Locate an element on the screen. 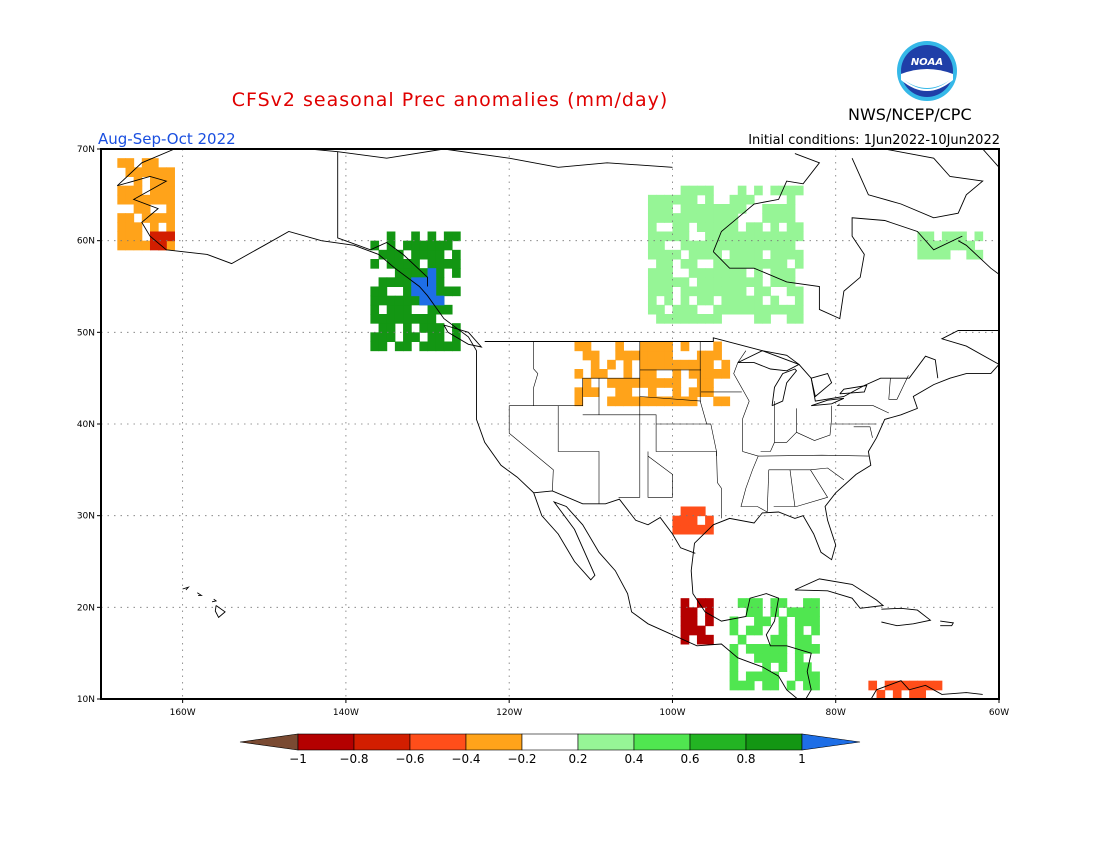  lat-tick-label: 70N is located at coordinates (86, 150).